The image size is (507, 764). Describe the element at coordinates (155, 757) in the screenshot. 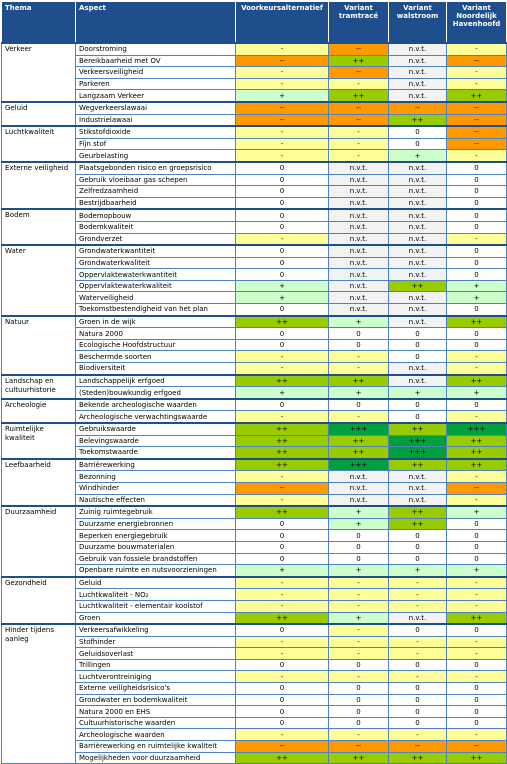

I see `aspect-cell: Mogelijkheden voor duurzaamheid` at that location.